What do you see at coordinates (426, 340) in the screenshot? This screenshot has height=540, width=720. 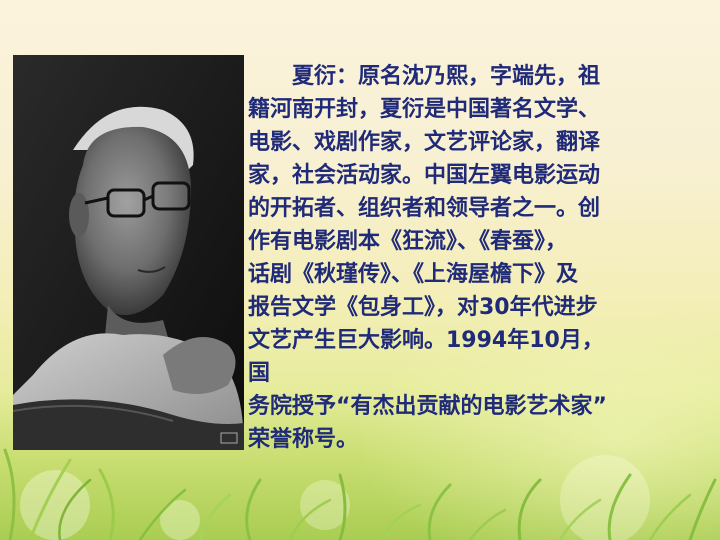 I see `text-line: 文艺产生巨大影响。1994年10月，` at bounding box center [426, 340].